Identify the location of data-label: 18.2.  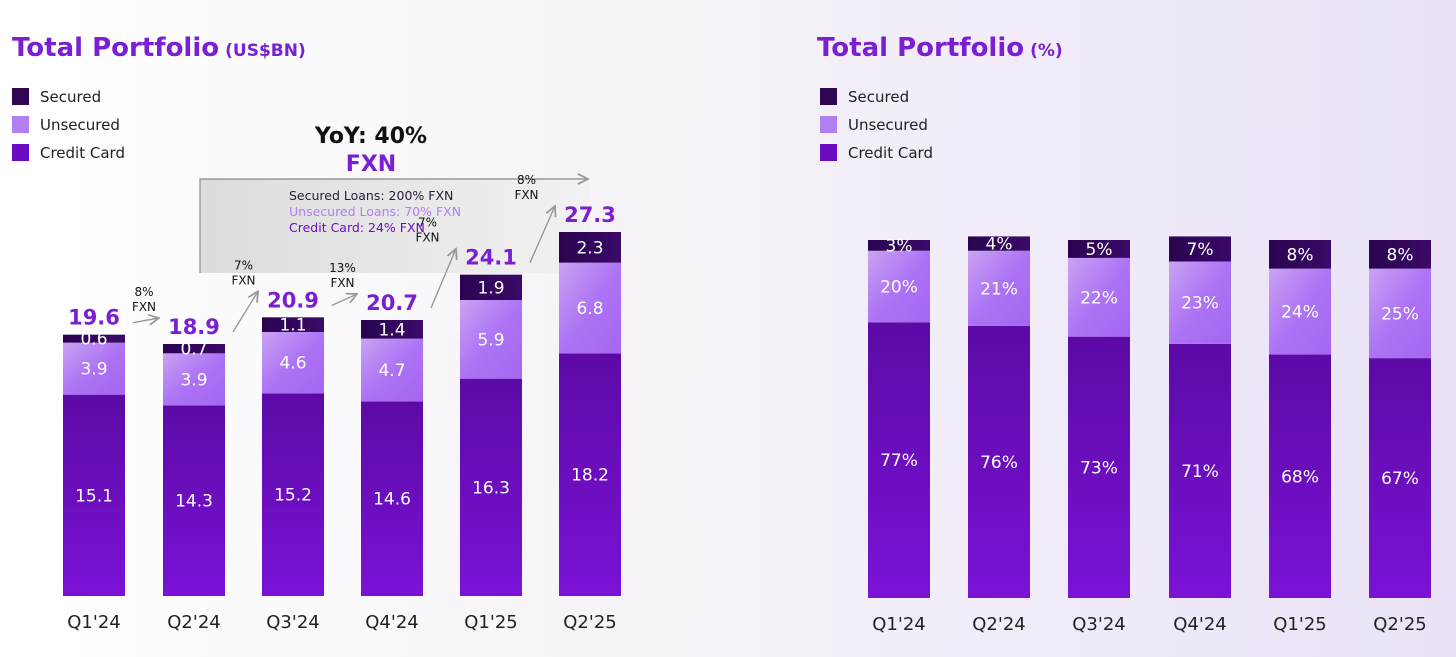
(590, 476).